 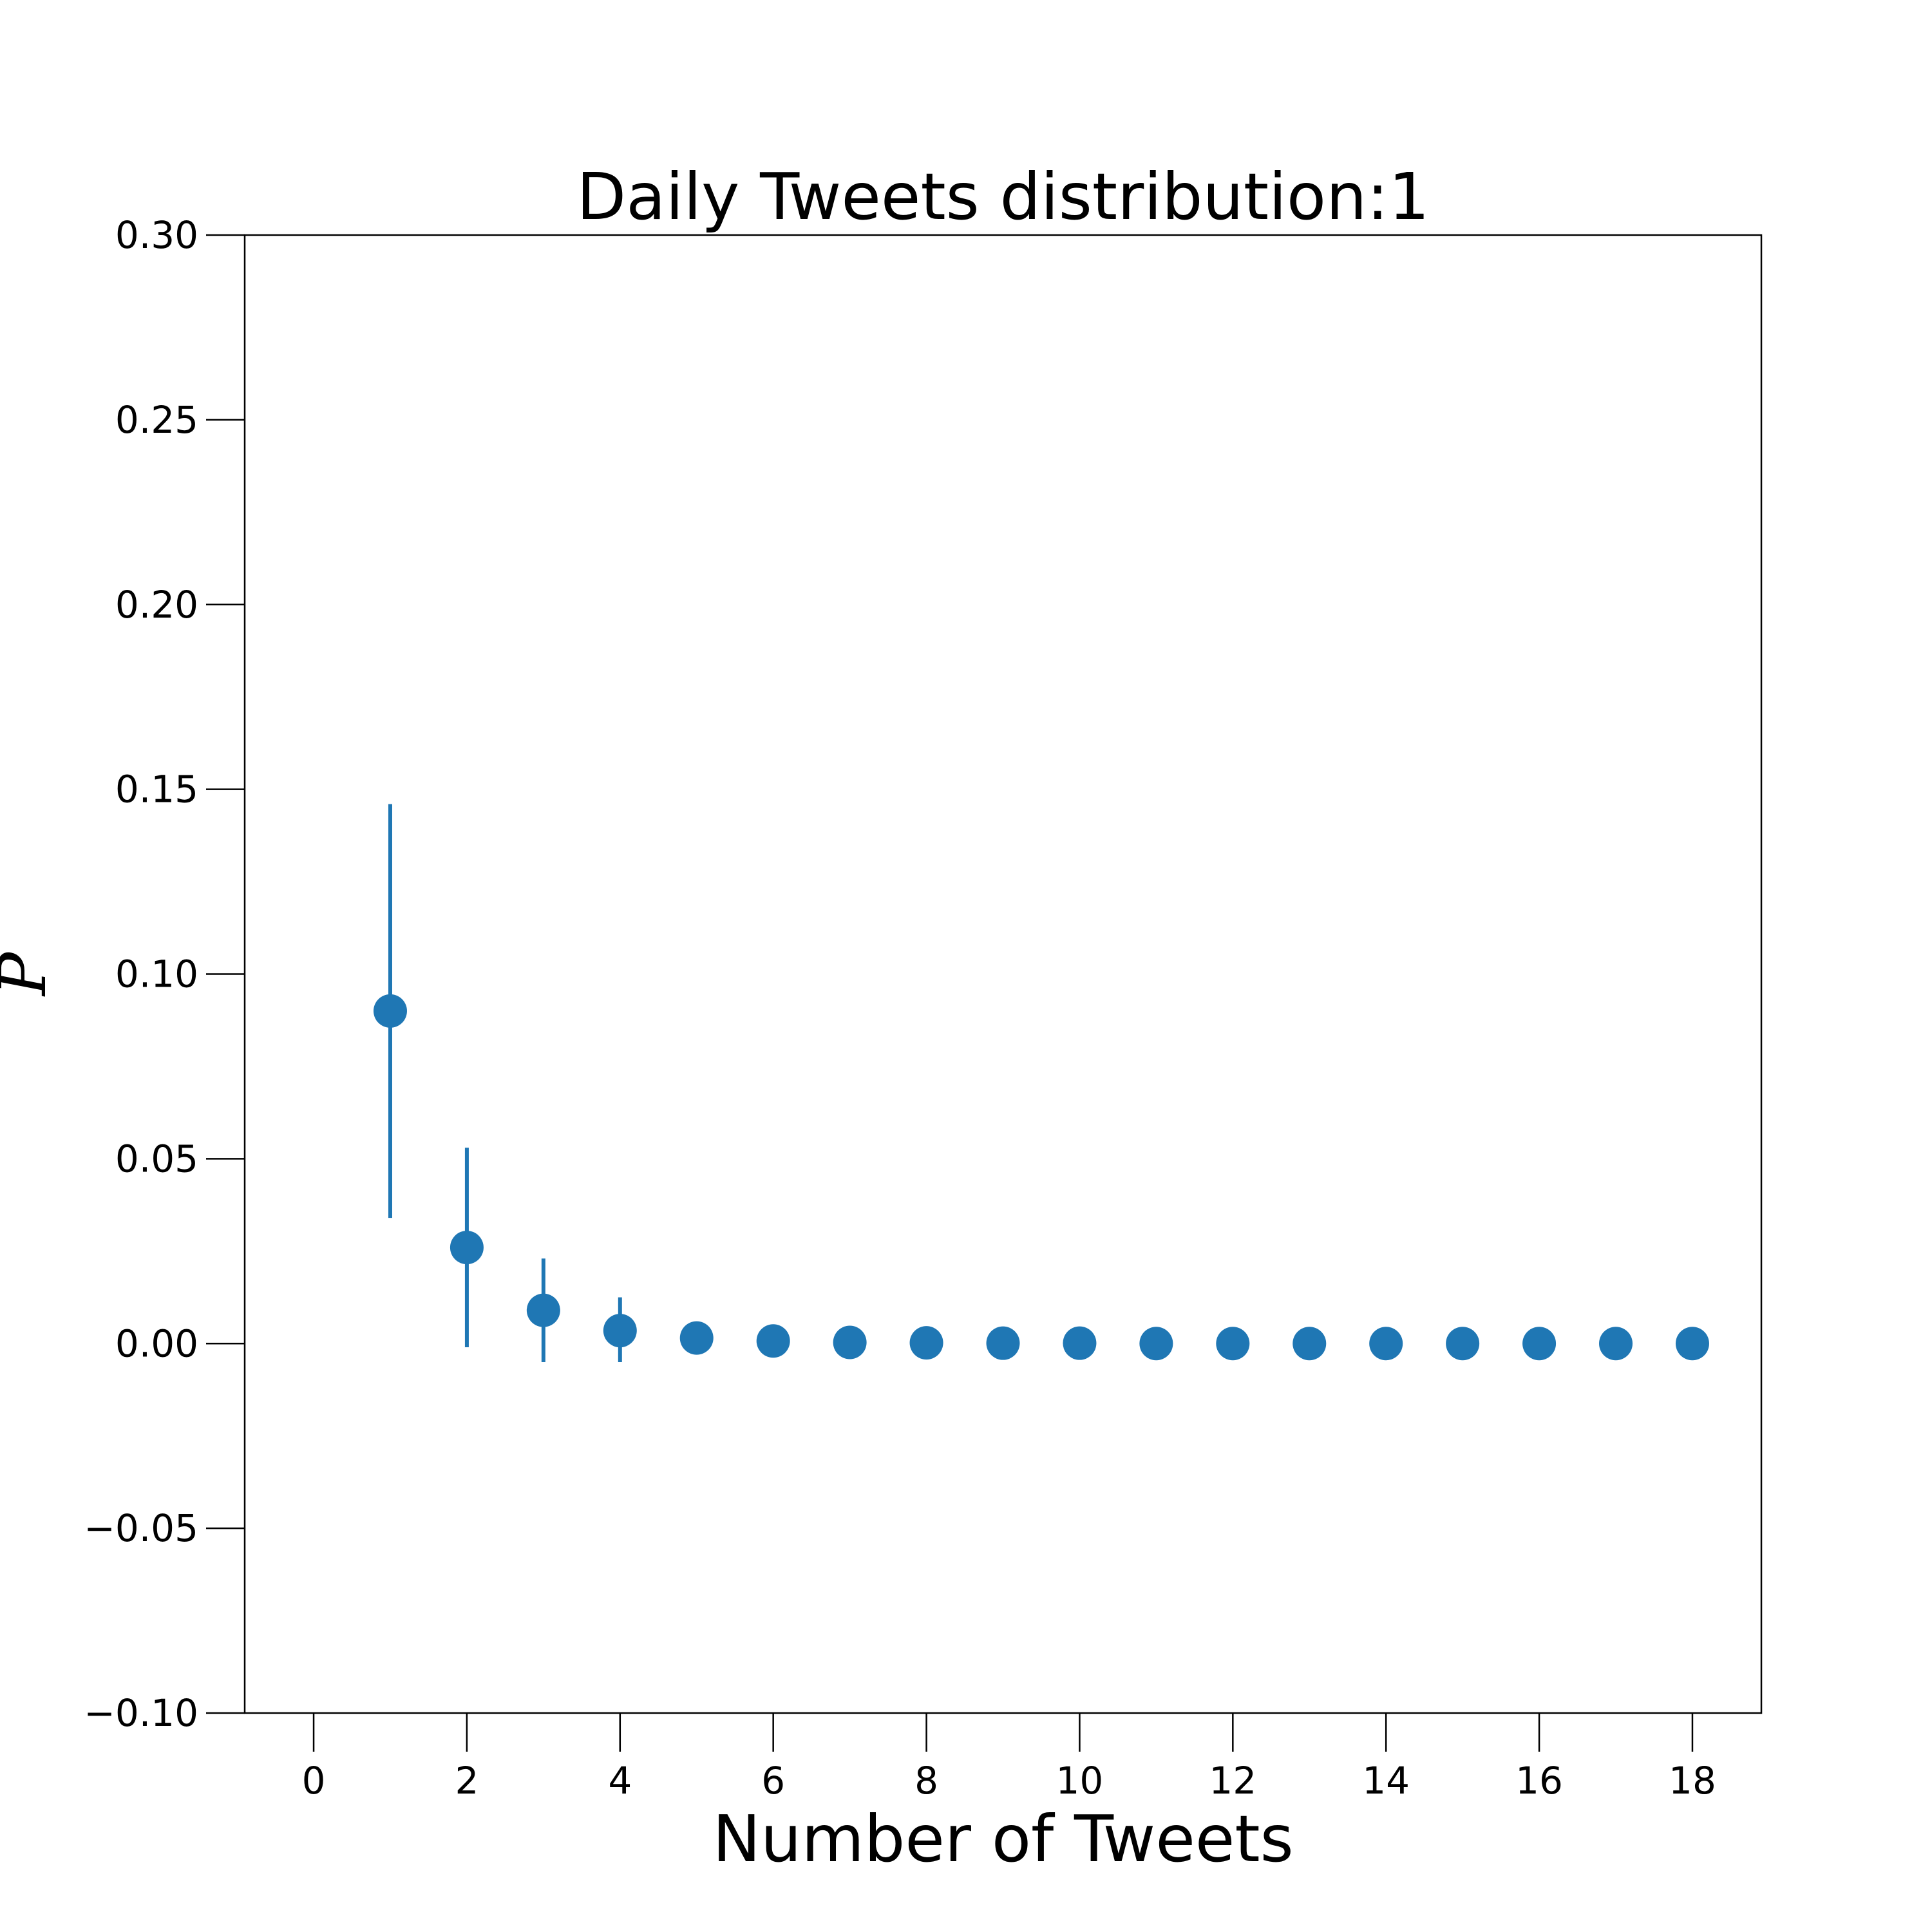 What do you see at coordinates (141, 1528) in the screenshot?
I see `y-tick-label: −0.05` at bounding box center [141, 1528].